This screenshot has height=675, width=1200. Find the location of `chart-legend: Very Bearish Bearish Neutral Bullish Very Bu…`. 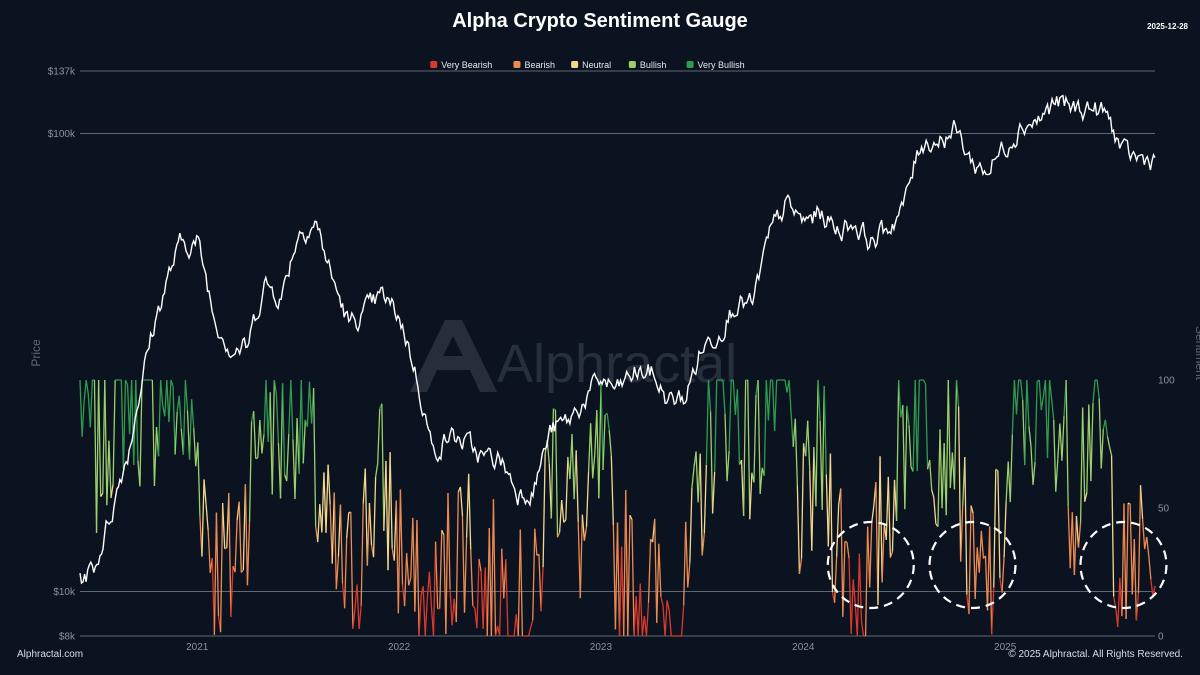

chart-legend: Very Bearish Bearish Neutral Bullish Very Bu… is located at coordinates (587, 65).